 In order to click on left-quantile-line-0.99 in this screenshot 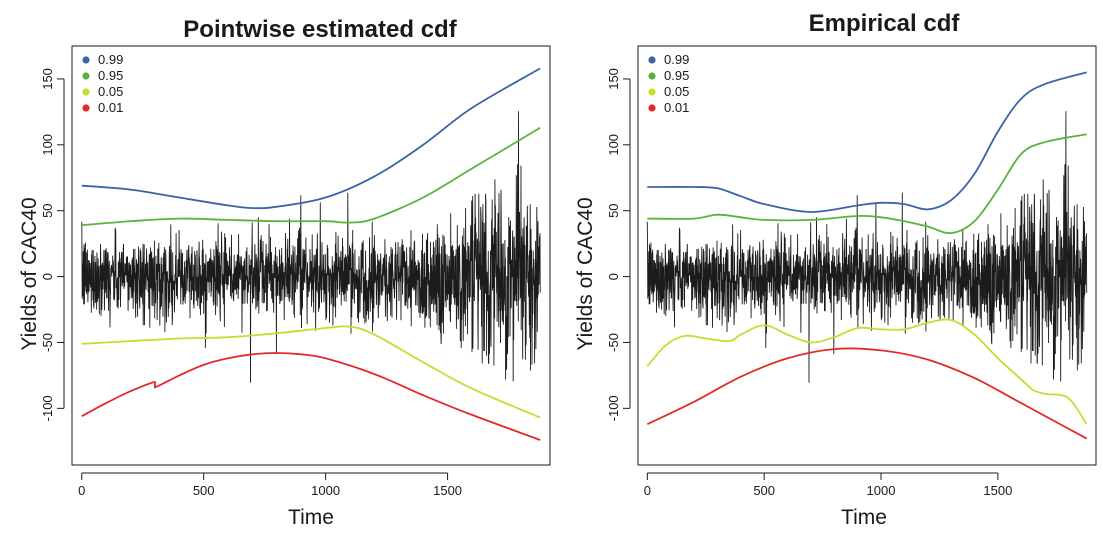, I will do `click(311, 138)`.